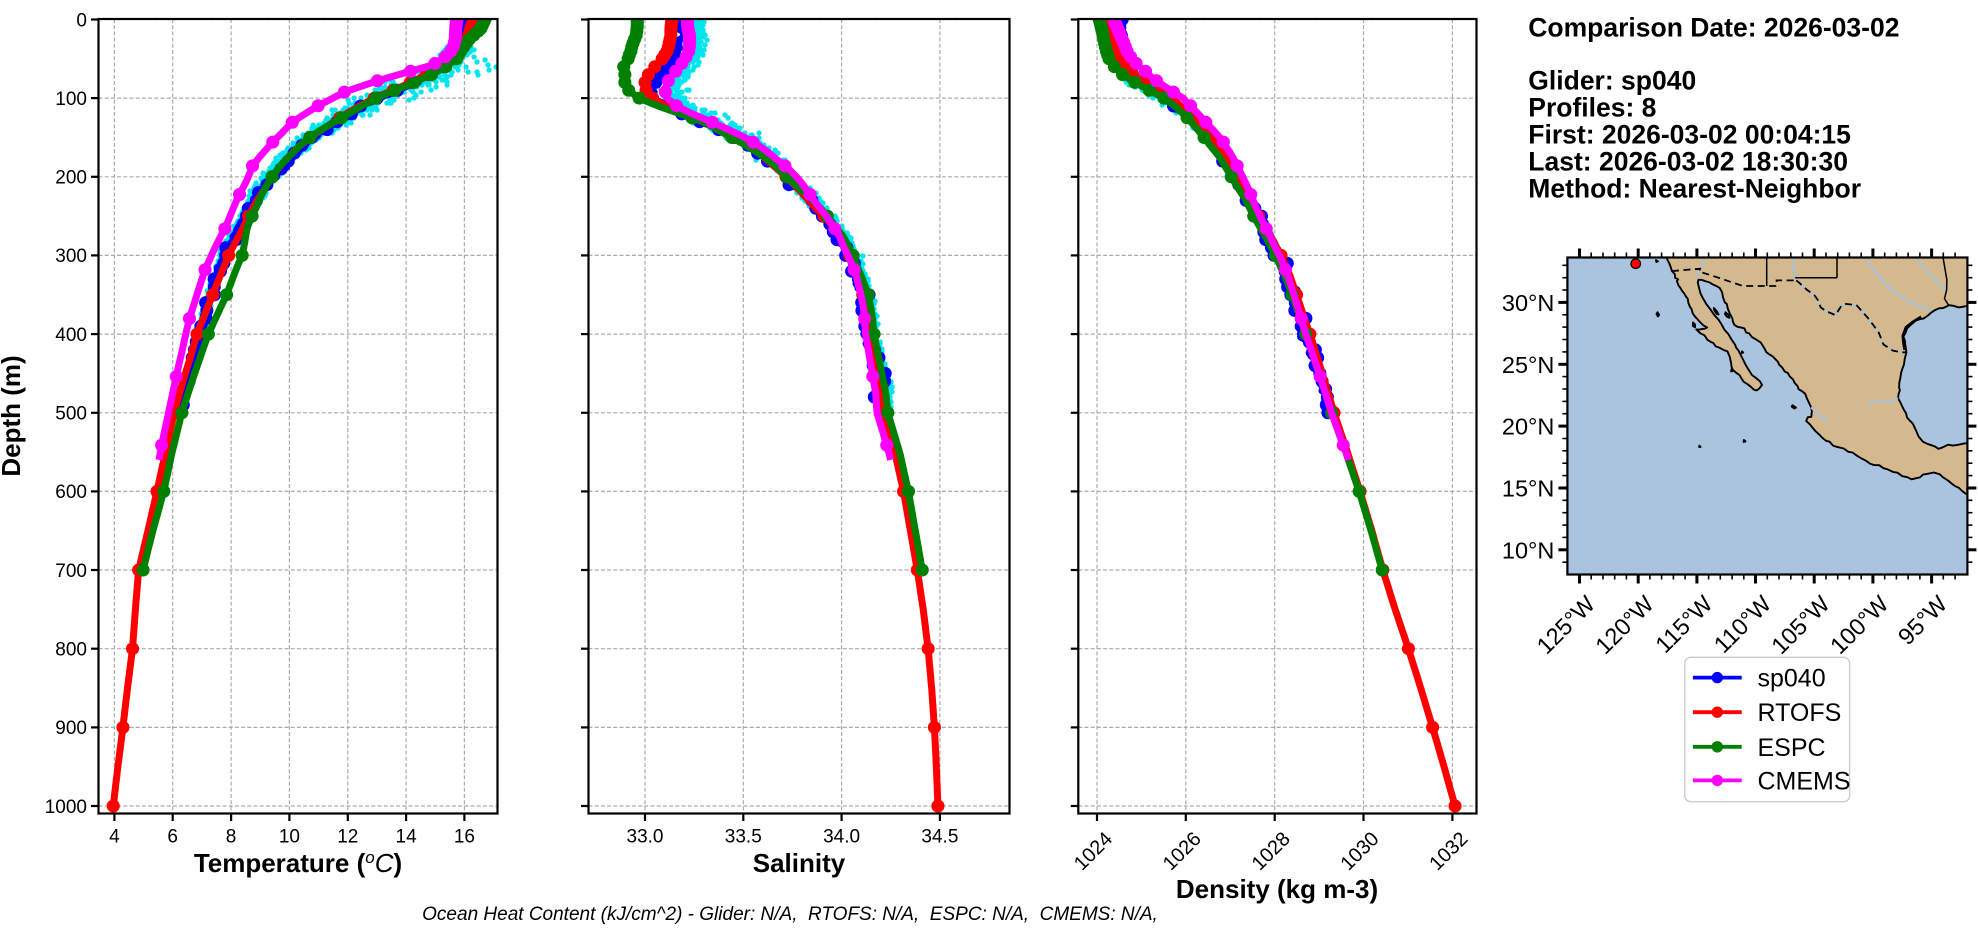  Describe the element at coordinates (799, 863) in the screenshot. I see `svg-text: Salinity` at that location.